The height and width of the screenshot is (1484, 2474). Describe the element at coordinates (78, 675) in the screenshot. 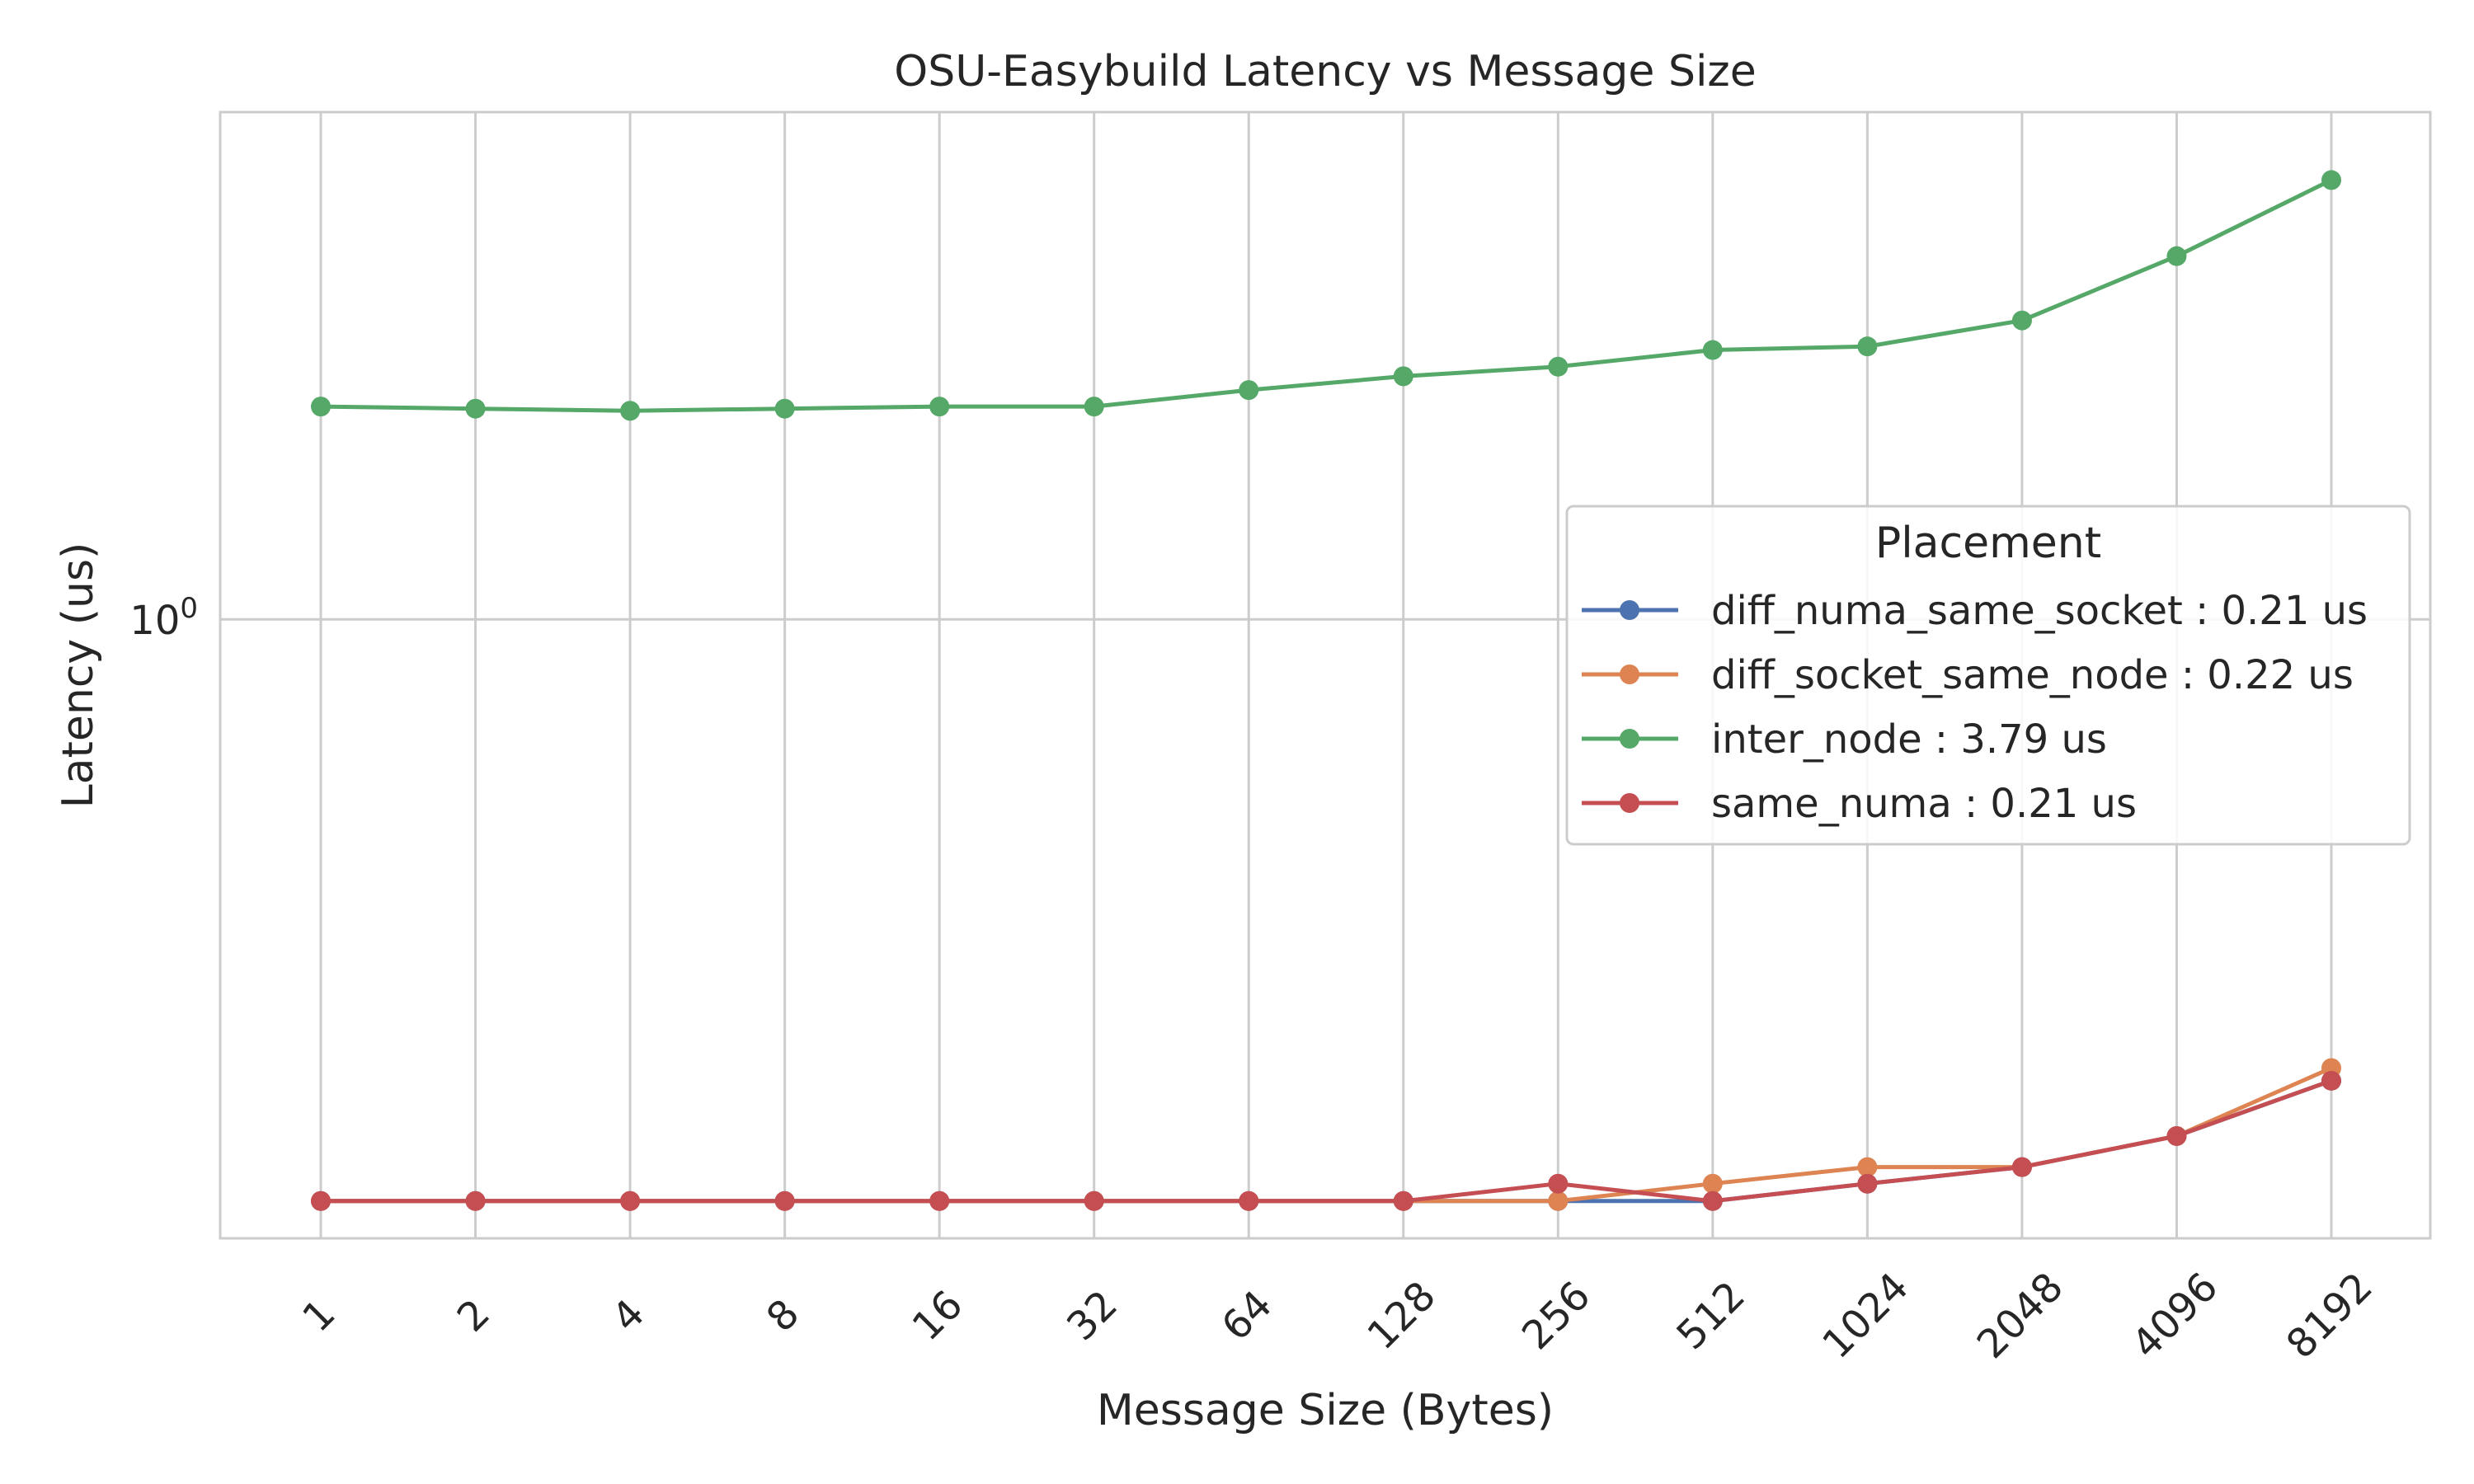

I see `y-axis-label: Latency (us)` at that location.